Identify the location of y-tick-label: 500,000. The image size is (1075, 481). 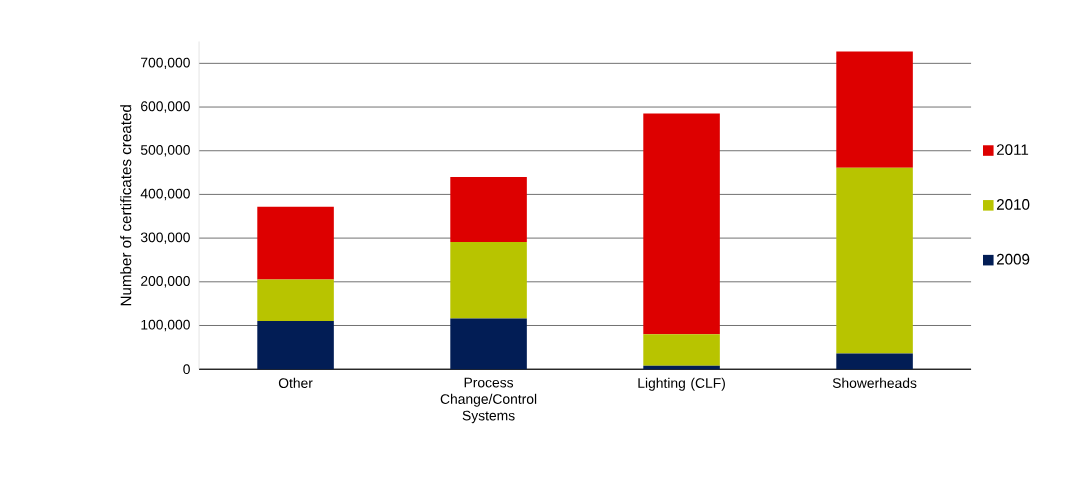
(165, 151).